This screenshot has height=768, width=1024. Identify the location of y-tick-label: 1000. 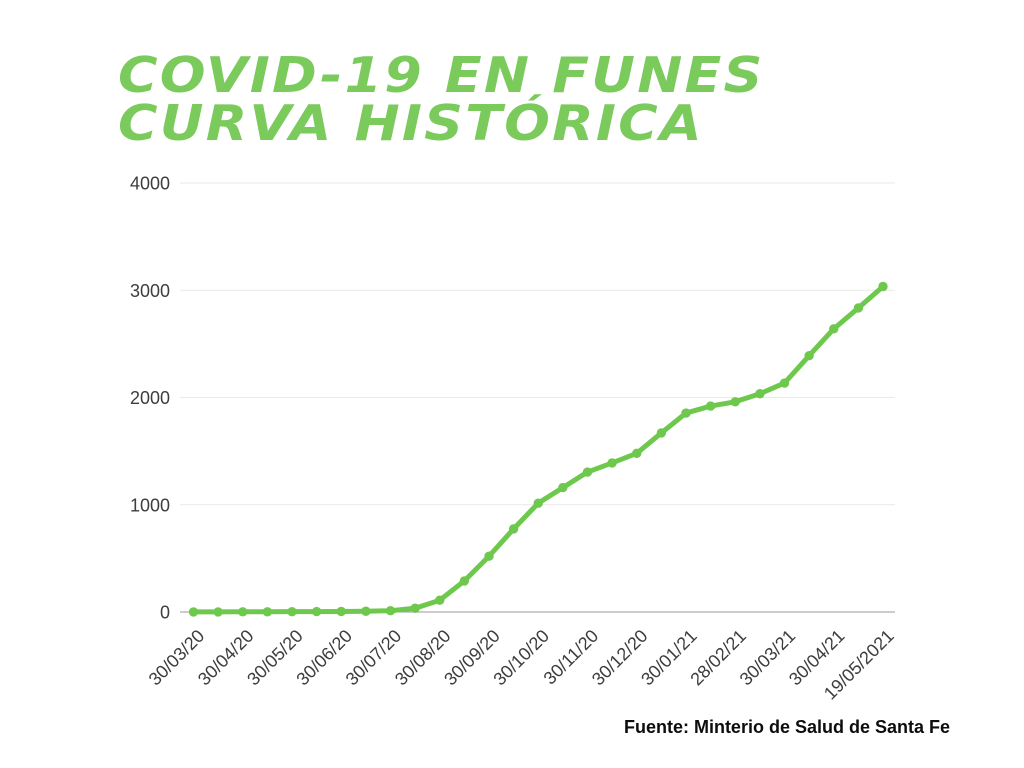
(150, 505).